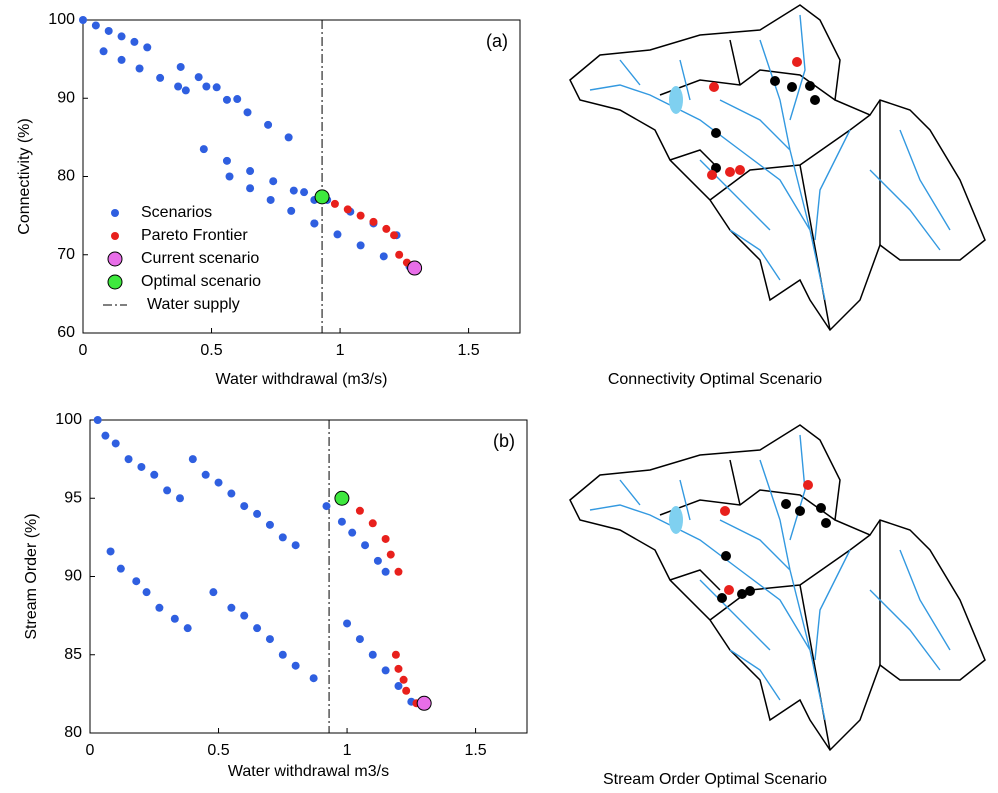  I want to click on y-tick-label: 70, so click(66, 254).